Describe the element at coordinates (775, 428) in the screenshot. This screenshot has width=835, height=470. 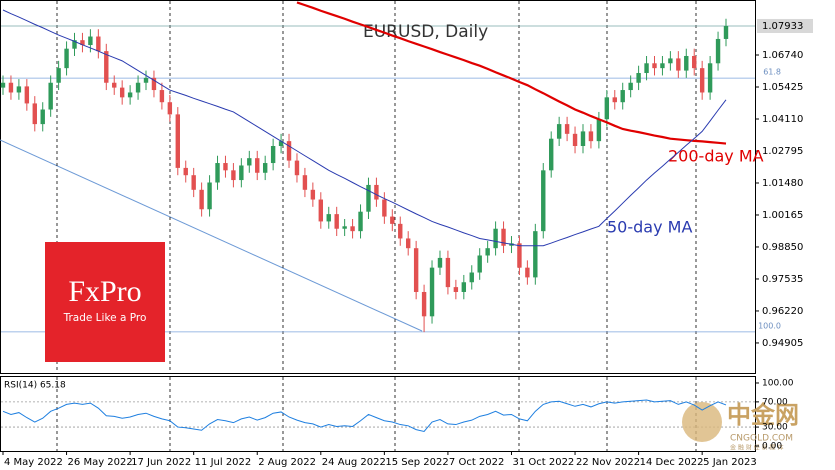
I see `rsi-y-tick-label: 30.00` at that location.